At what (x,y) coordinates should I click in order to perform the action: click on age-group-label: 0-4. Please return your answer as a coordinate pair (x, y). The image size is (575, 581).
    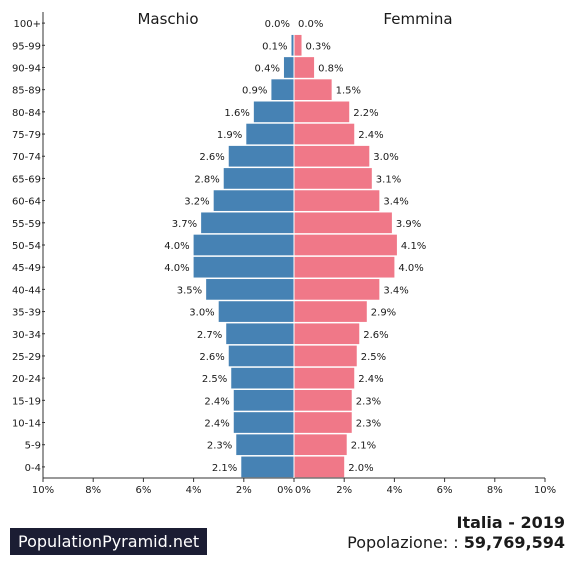
    Looking at the image, I should click on (33, 468).